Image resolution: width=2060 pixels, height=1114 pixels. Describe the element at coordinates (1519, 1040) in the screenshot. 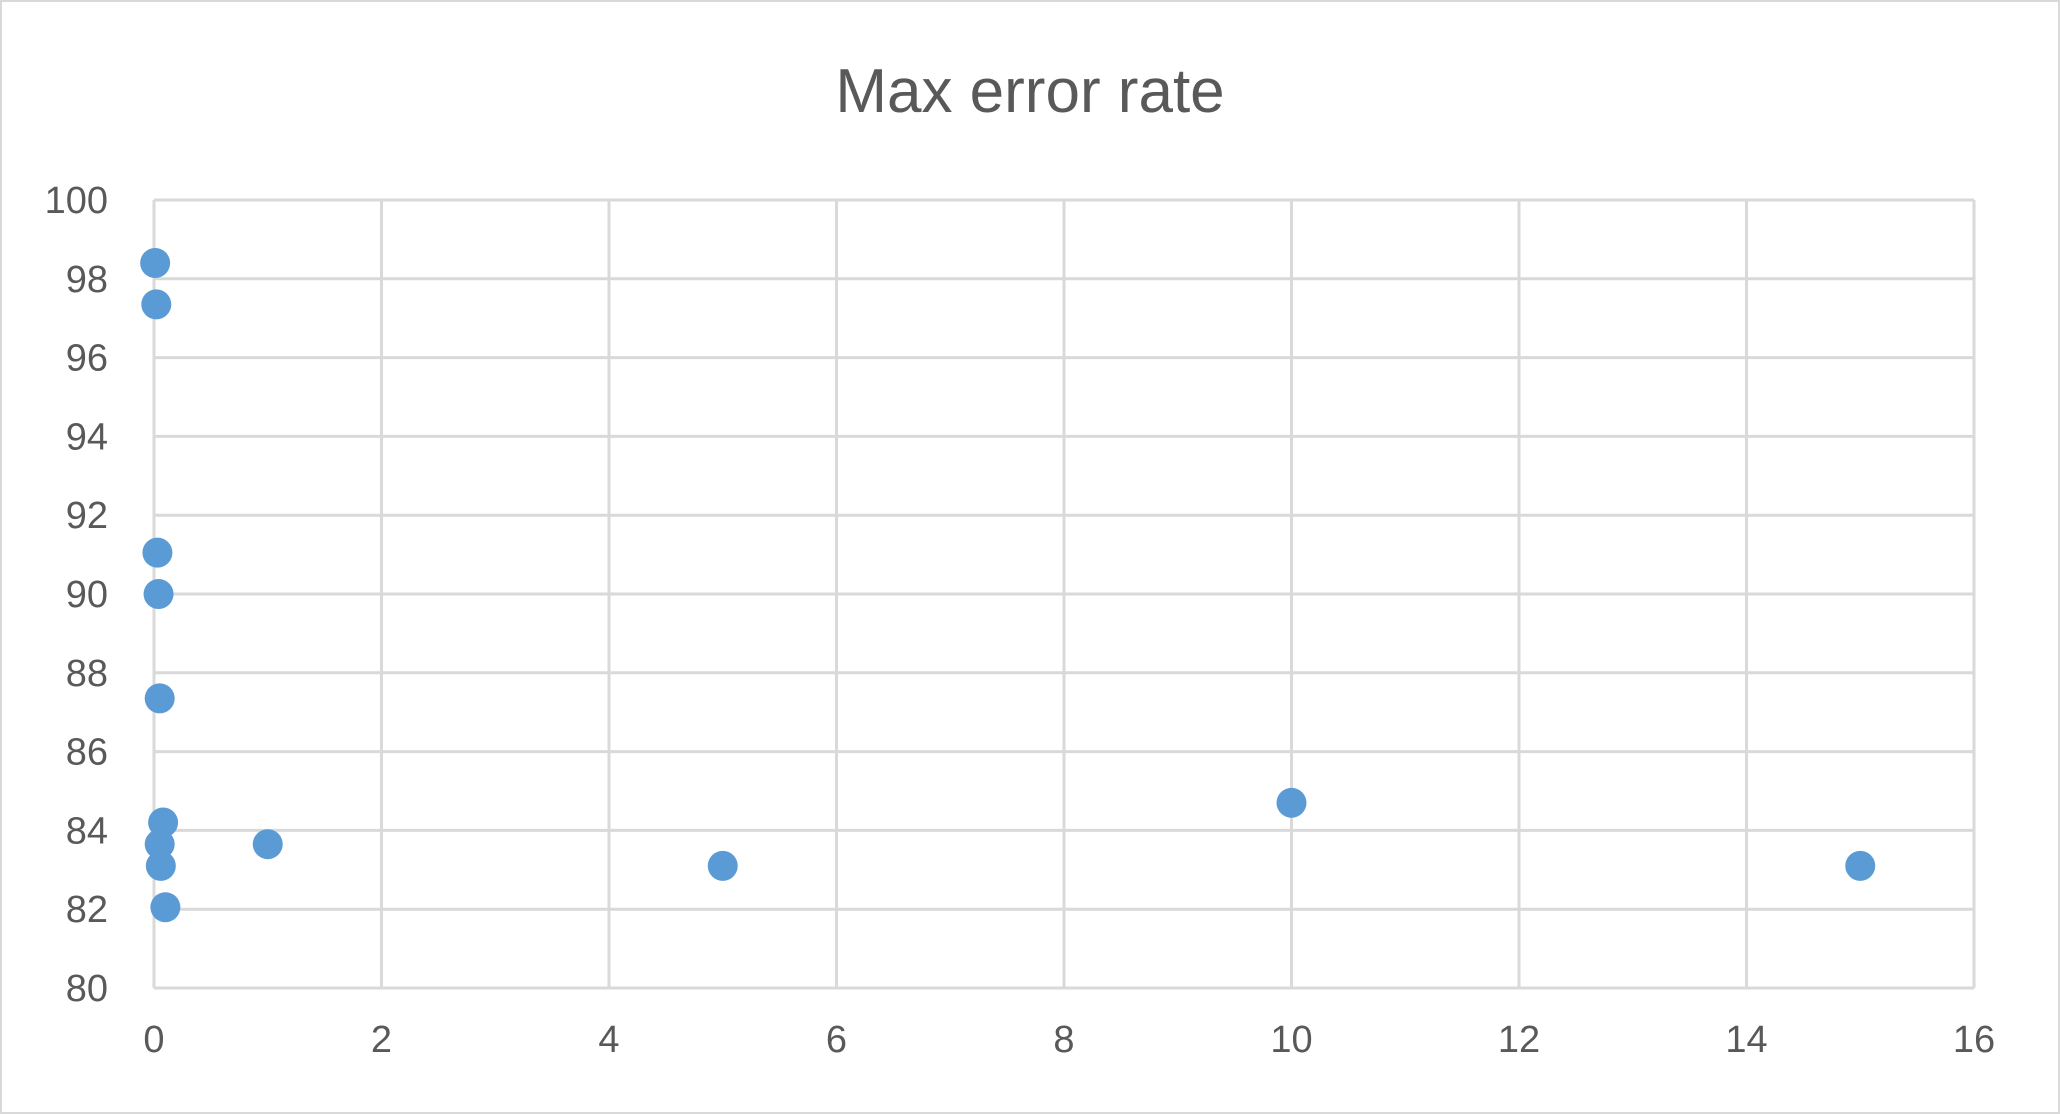

I see `x-tick-label: 12` at that location.